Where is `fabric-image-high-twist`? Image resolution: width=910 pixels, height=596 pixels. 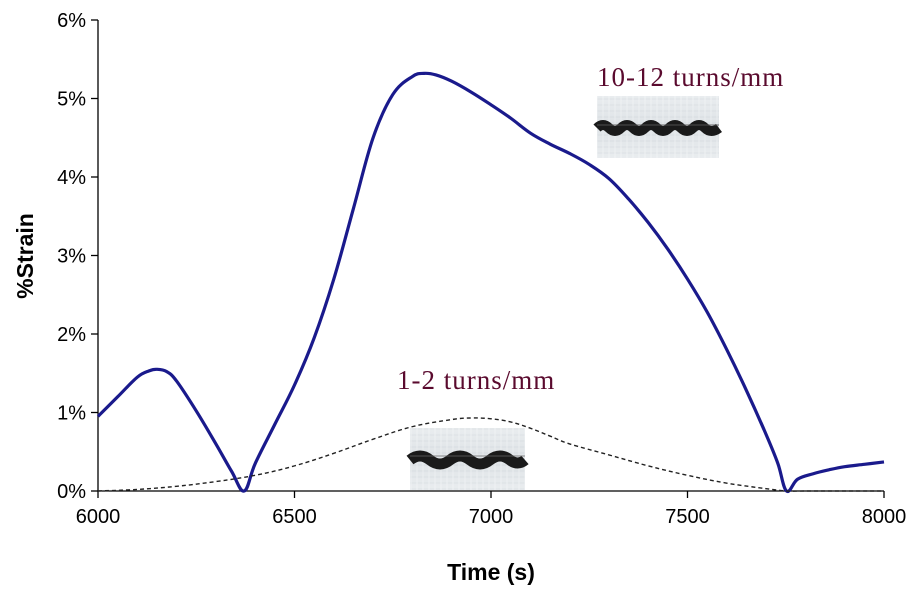 fabric-image-high-twist is located at coordinates (657, 127).